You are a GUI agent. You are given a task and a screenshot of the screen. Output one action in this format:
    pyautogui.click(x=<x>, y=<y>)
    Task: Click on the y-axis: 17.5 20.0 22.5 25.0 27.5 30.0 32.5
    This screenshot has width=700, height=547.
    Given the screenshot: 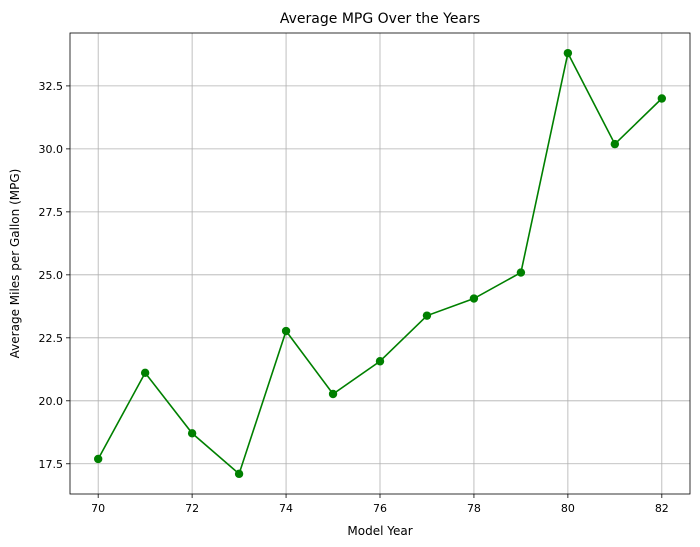 What is the action you would take?
    pyautogui.click(x=54, y=275)
    